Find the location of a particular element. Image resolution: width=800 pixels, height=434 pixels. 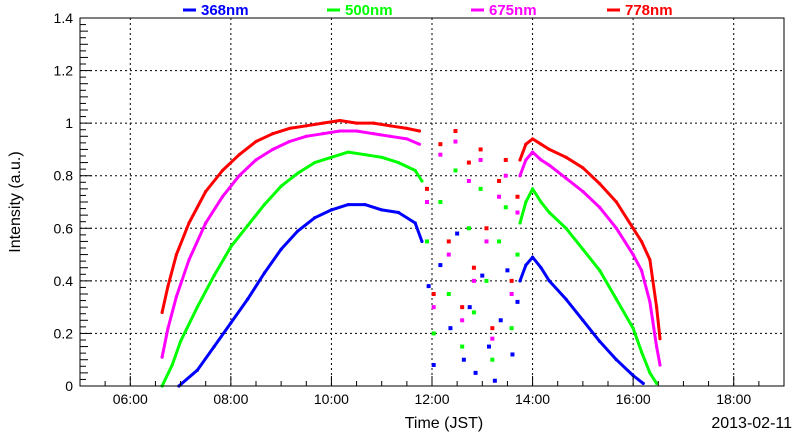

x-tick-label: 16:00 is located at coordinates (633, 399).